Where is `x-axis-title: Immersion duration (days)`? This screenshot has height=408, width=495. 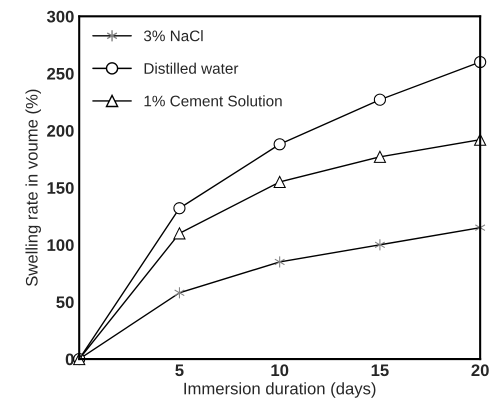 x-axis-title: Immersion duration (days) is located at coordinates (280, 390).